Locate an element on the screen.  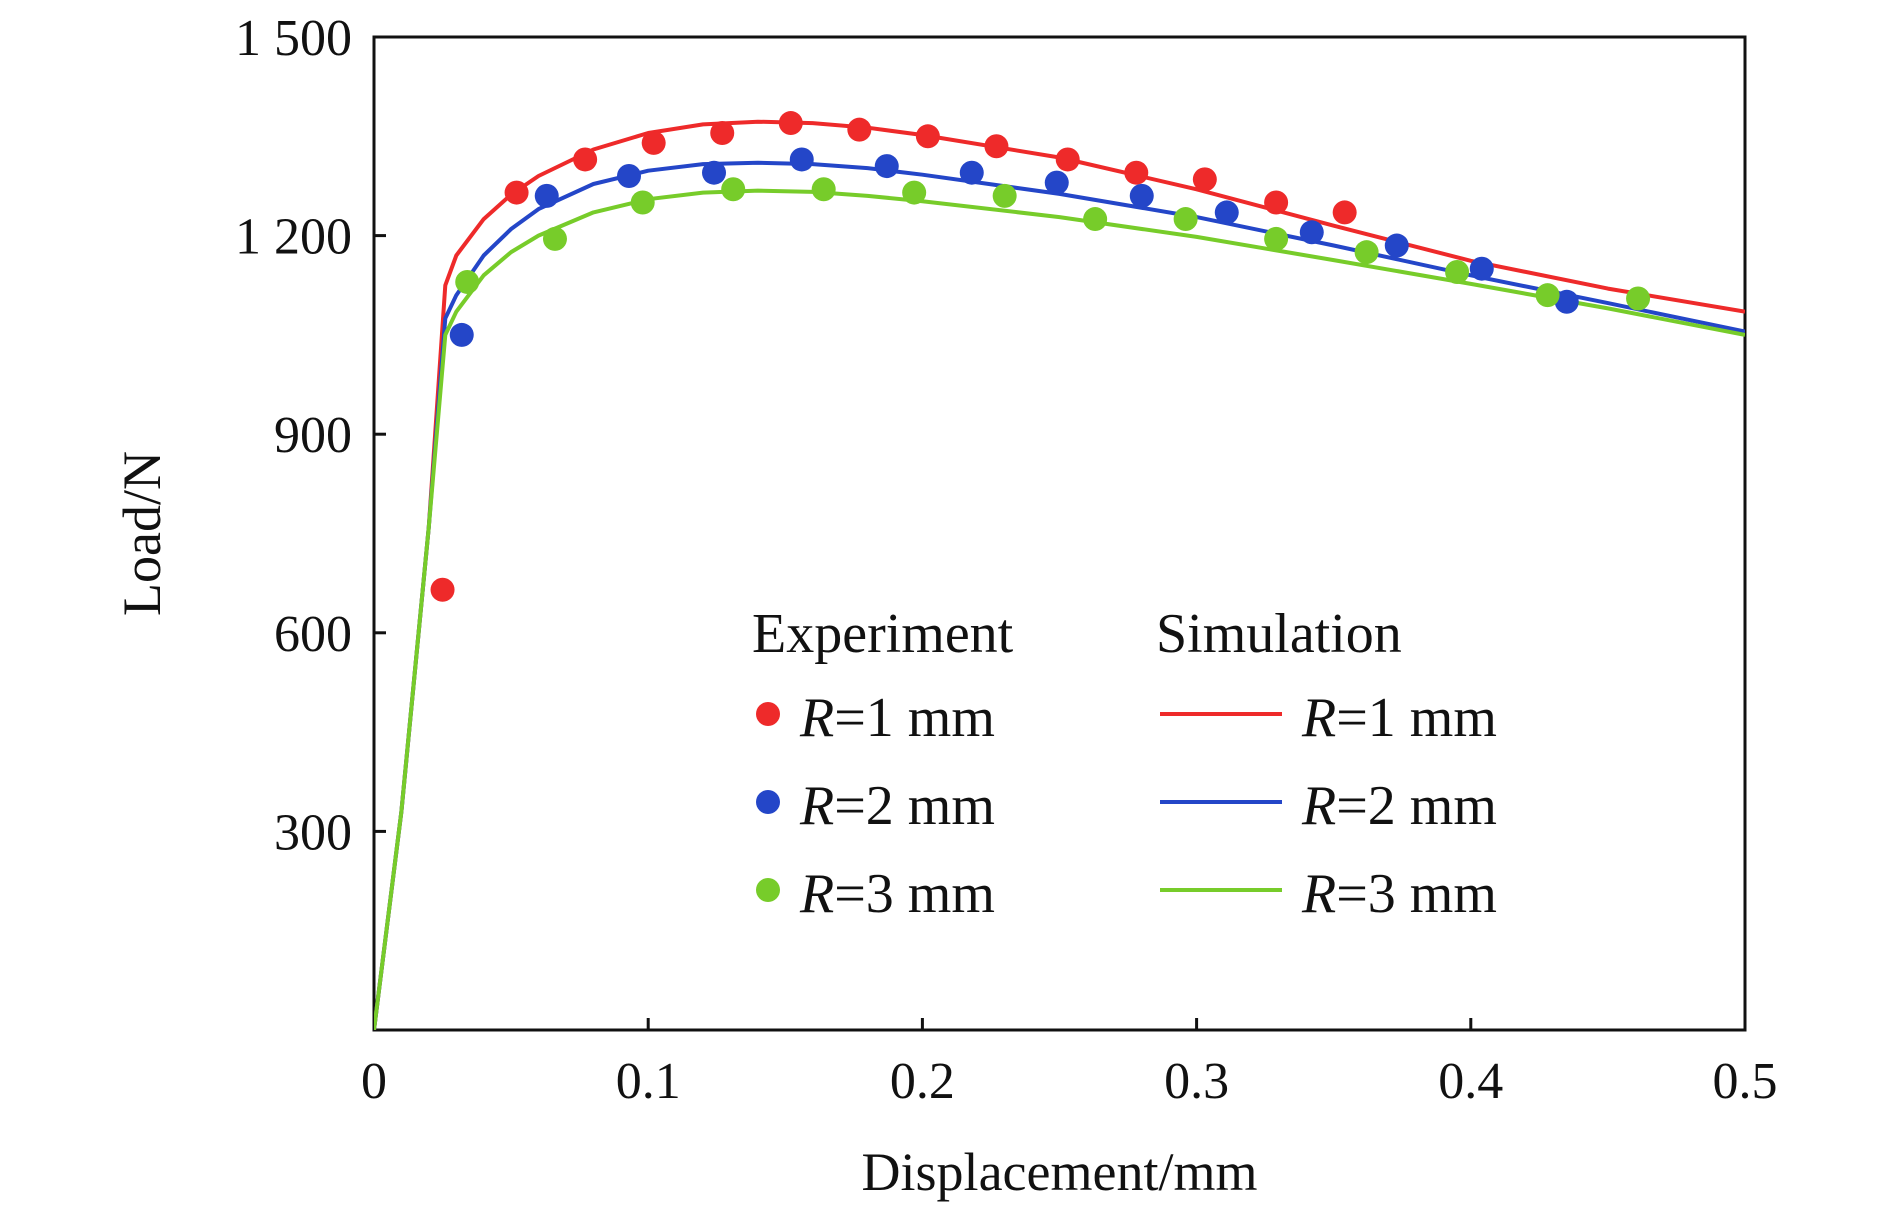
legend-label-simulation-r-1-mm: R=1 mm is located at coordinates (1399, 718).